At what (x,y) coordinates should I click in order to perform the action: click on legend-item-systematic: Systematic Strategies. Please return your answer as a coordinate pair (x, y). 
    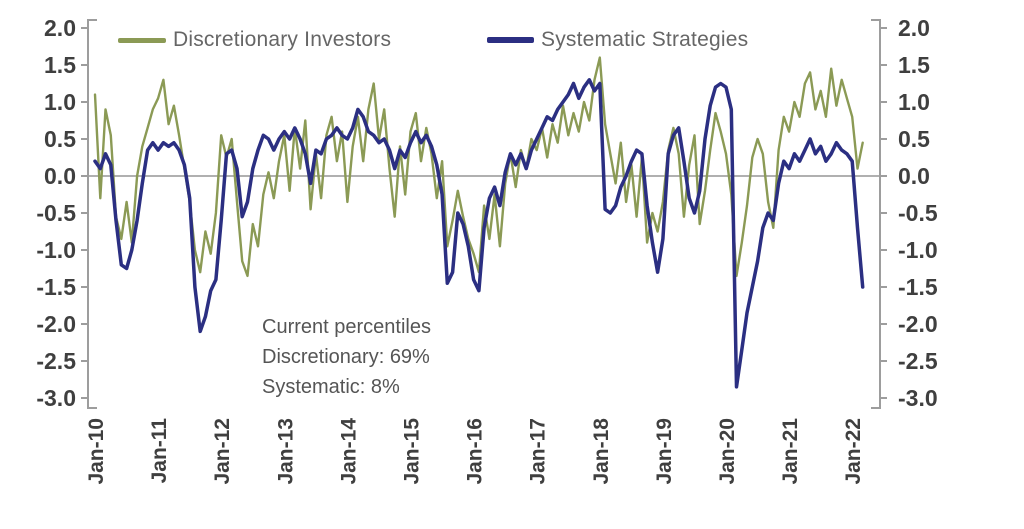
    Looking at the image, I should click on (617, 40).